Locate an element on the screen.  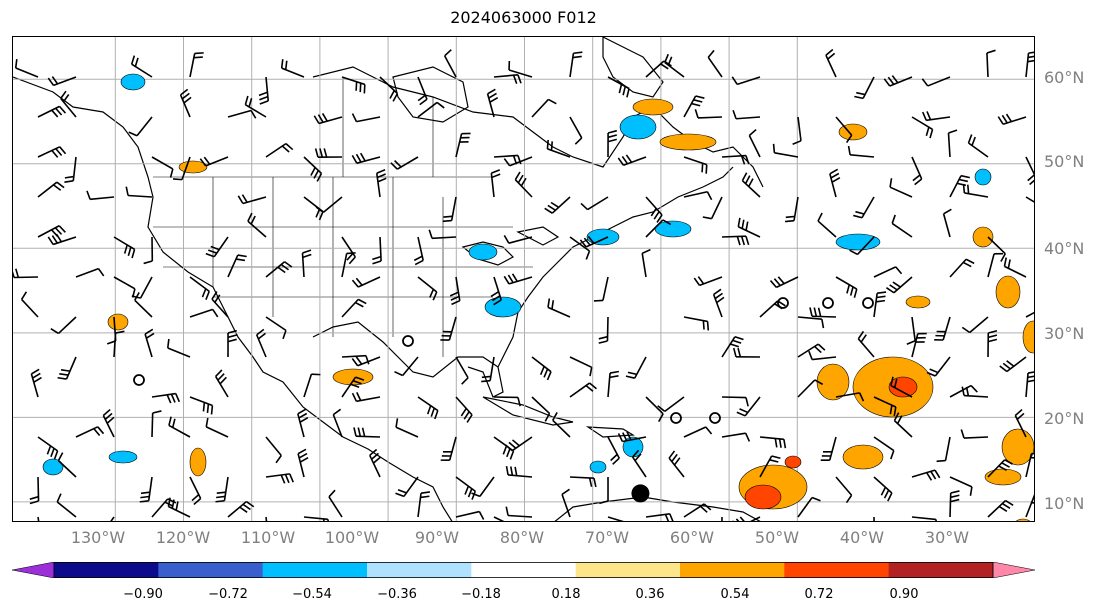
canada-coast is located at coordinates (538, 127).